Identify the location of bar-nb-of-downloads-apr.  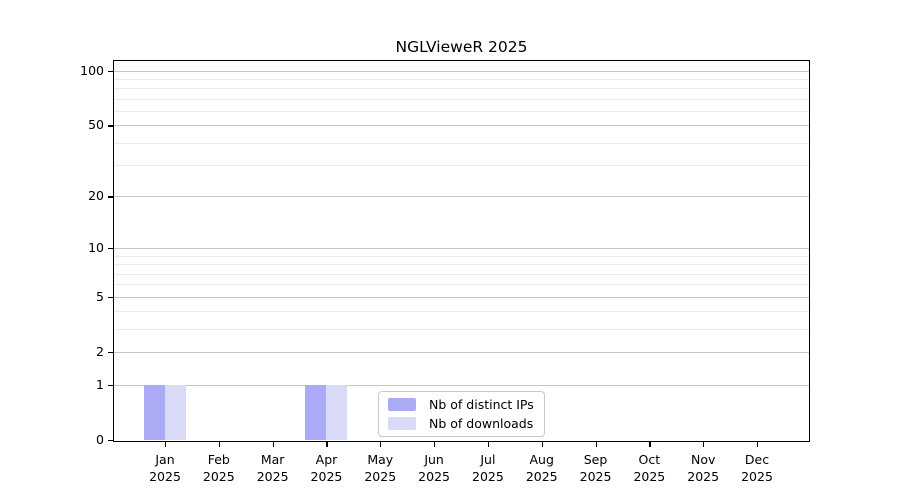
(337, 412).